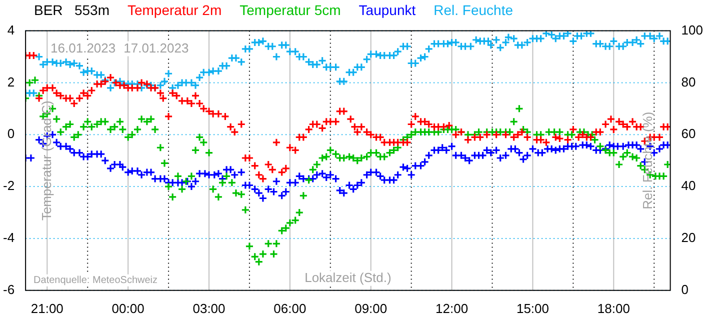 The width and height of the screenshot is (710, 320). I want to click on x-tick-label: 06:00, so click(290, 308).